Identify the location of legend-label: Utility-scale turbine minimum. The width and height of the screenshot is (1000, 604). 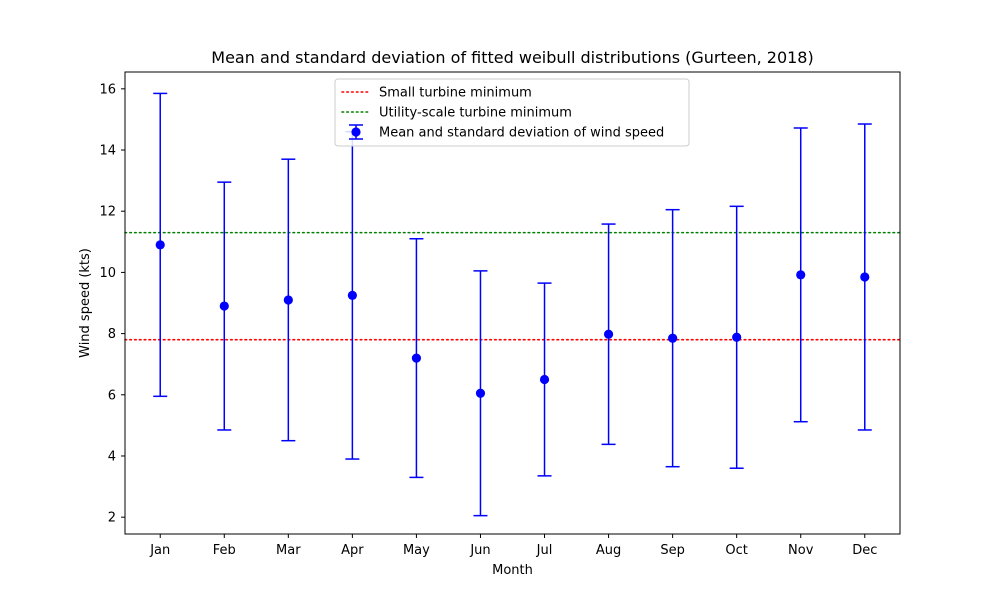
(475, 113).